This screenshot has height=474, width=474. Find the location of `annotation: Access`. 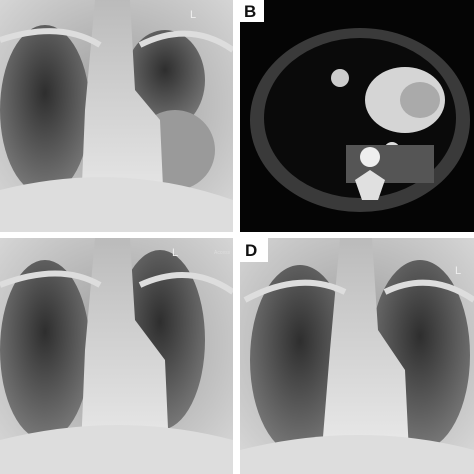

annotation: Access is located at coordinates (222, 253).